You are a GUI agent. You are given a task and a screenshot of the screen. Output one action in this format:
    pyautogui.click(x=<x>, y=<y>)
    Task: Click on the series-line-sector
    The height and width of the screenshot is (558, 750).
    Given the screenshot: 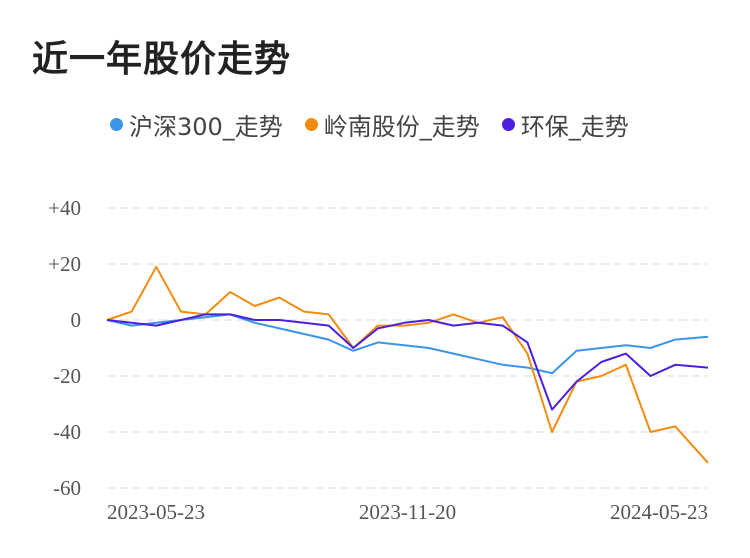 What is the action you would take?
    pyautogui.click(x=407, y=362)
    